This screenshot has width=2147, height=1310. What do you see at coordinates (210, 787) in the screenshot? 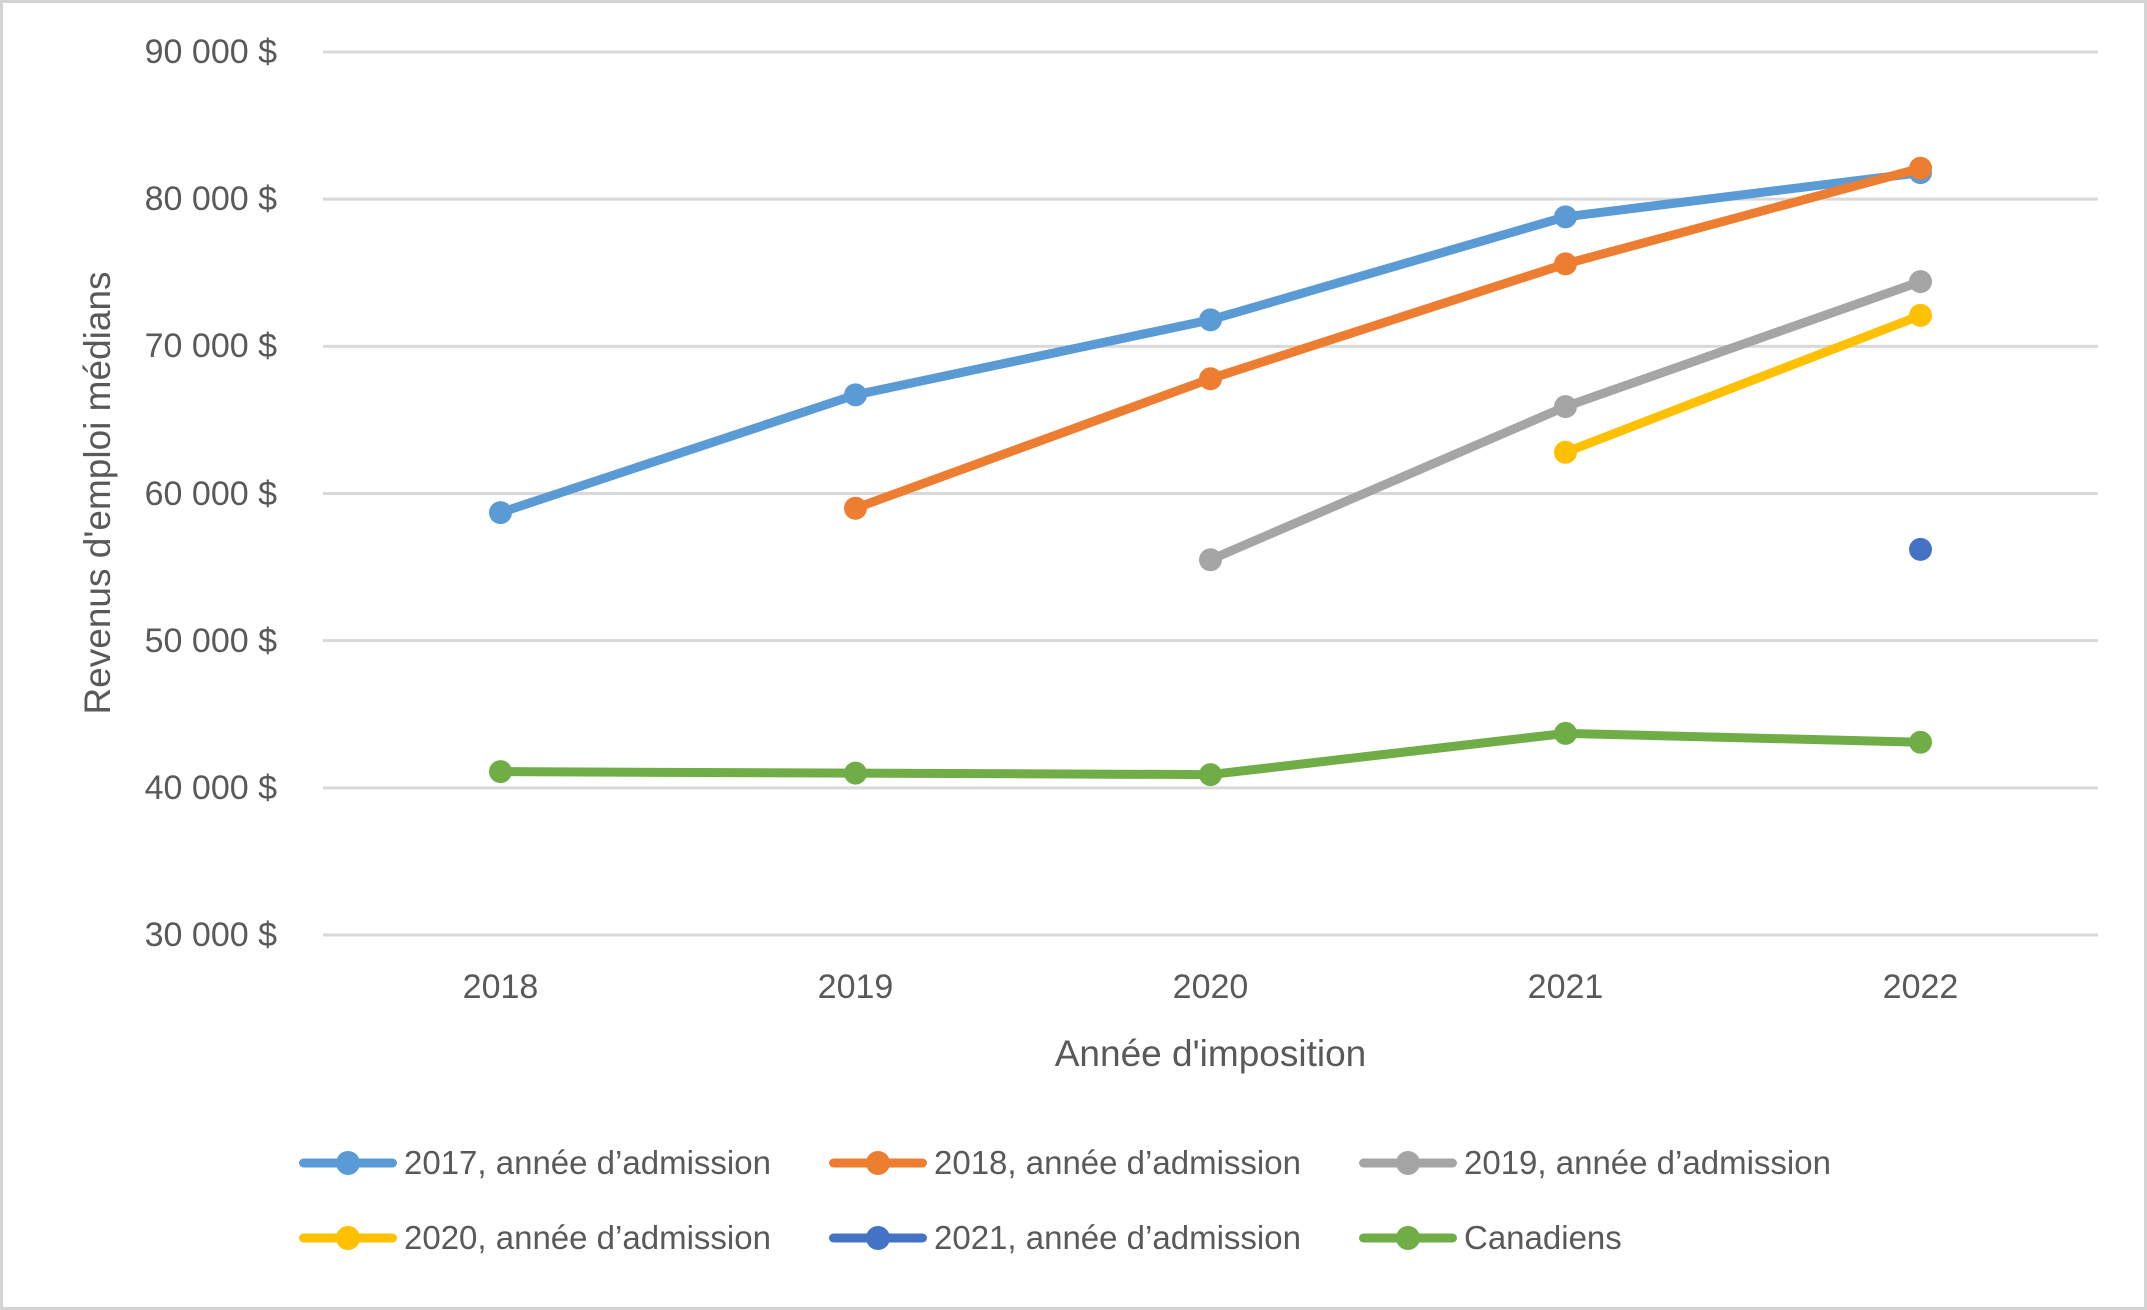
I see `y-tick-label: 40 000 $` at bounding box center [210, 787].